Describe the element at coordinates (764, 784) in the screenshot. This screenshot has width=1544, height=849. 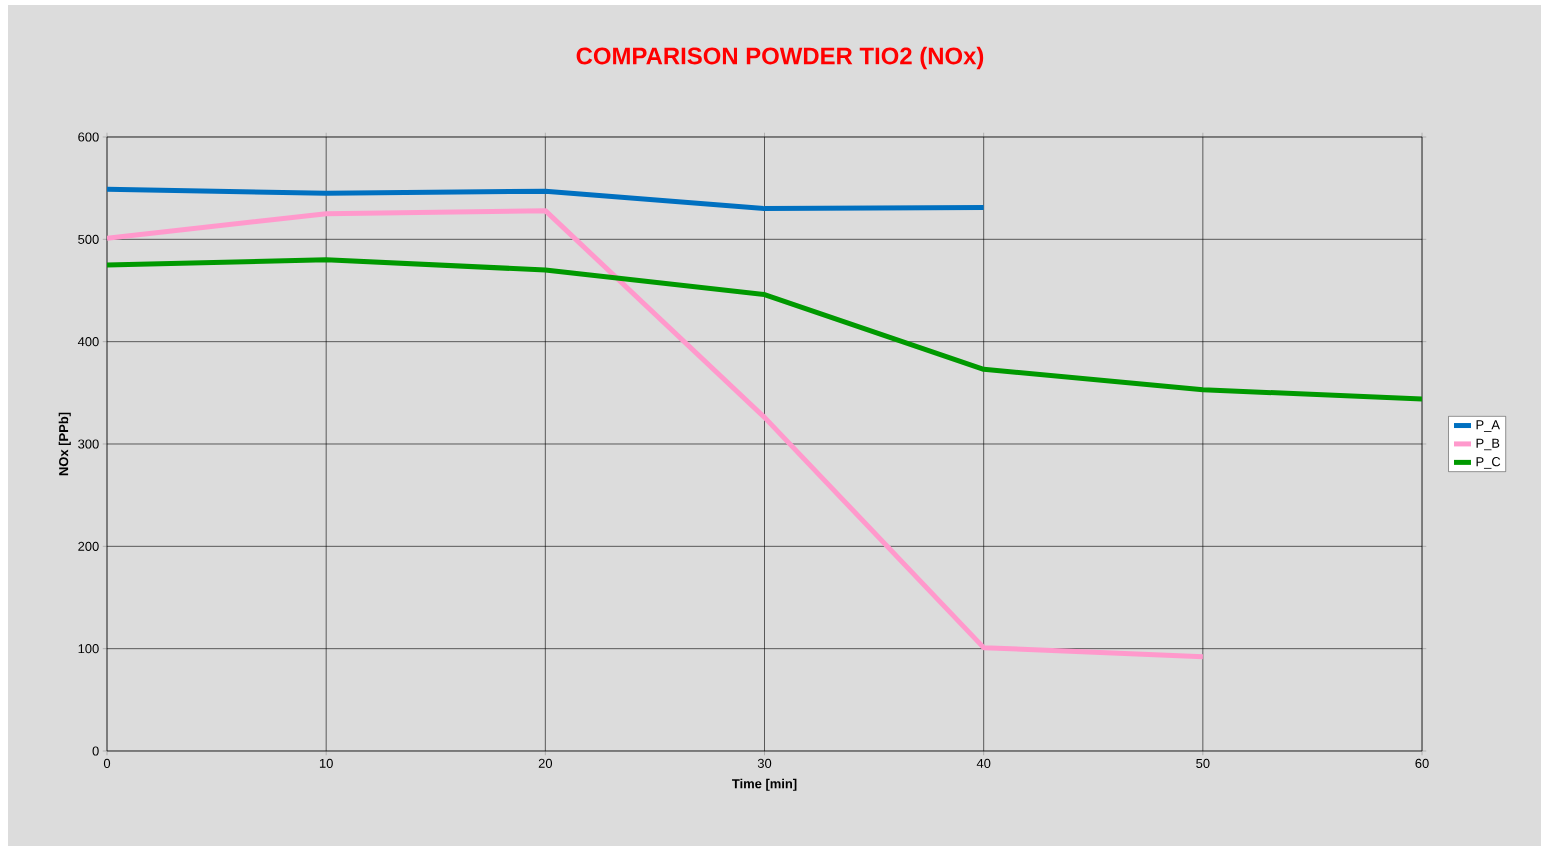
I see `x-axis-title: Time [min]` at that location.